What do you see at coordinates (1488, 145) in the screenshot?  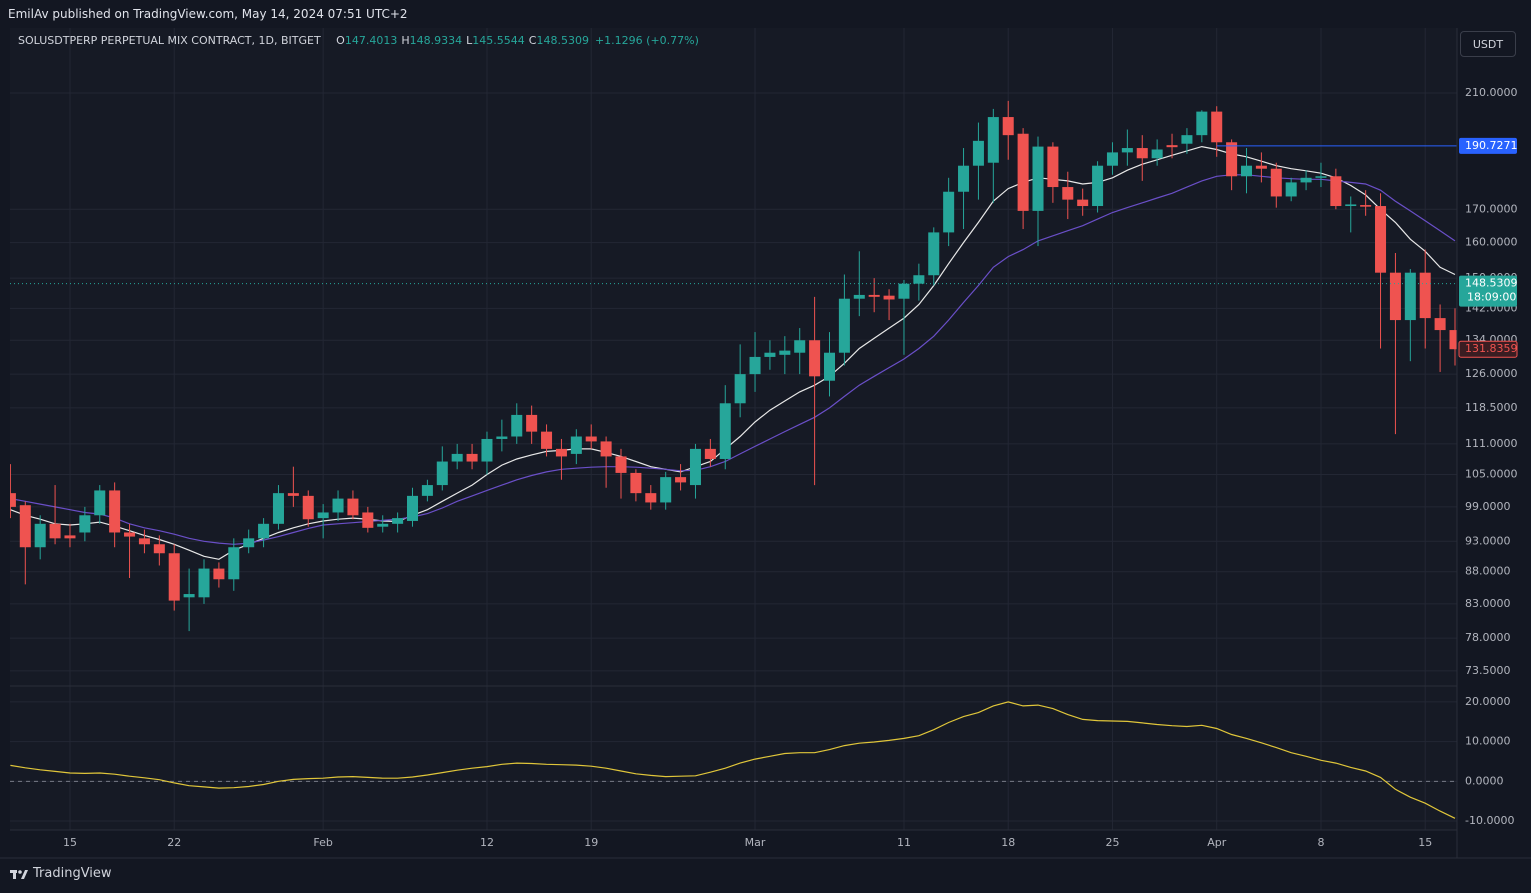 I see `price-line-label-box` at bounding box center [1488, 145].